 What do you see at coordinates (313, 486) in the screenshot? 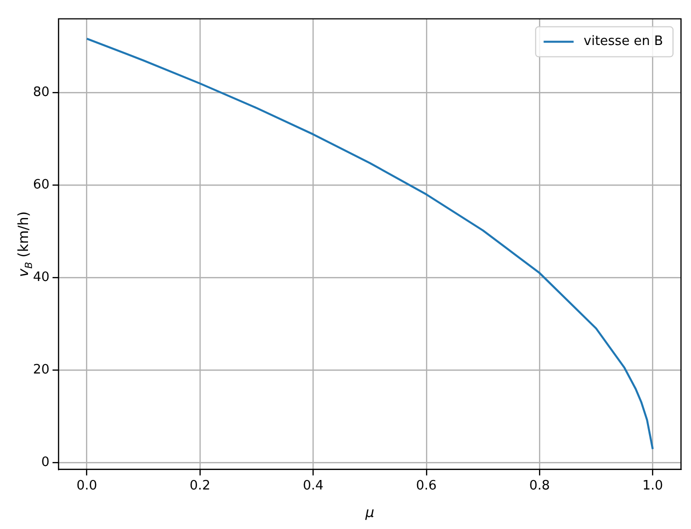
I see `x-tick-label: 0.4` at bounding box center [313, 486].